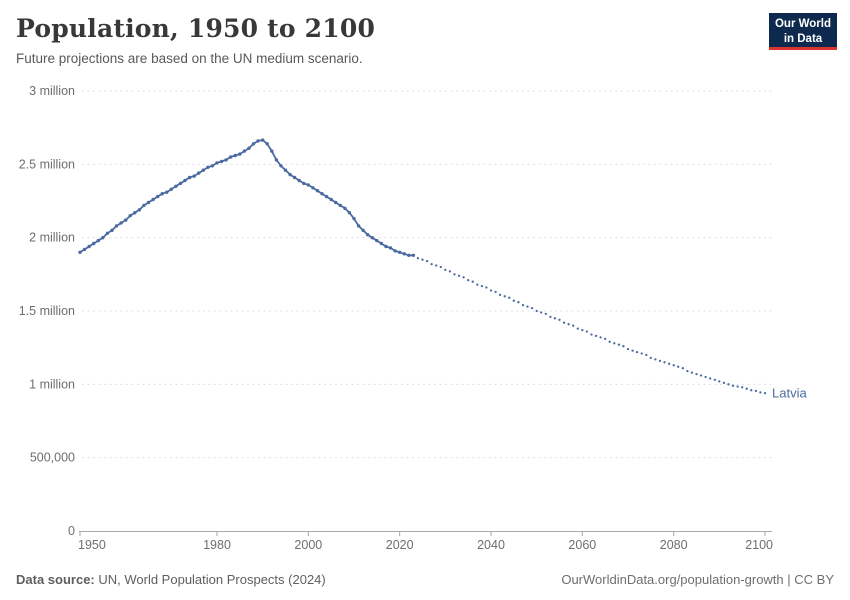  Describe the element at coordinates (55, 579) in the screenshot. I see `data-source-label: Data source:` at that location.